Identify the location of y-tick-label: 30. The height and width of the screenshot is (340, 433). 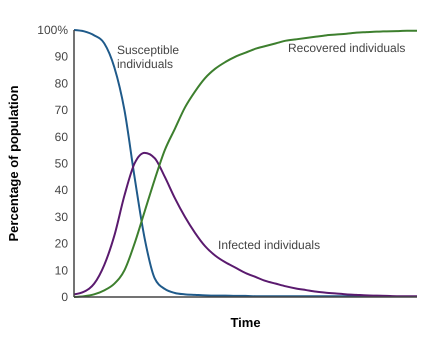
(61, 217).